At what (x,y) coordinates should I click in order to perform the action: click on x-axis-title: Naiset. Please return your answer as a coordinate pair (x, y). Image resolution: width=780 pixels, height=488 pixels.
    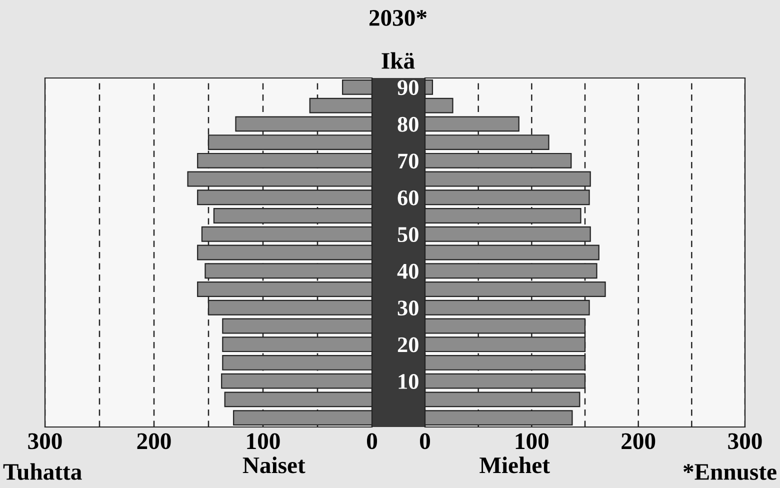
    Looking at the image, I should click on (274, 465).